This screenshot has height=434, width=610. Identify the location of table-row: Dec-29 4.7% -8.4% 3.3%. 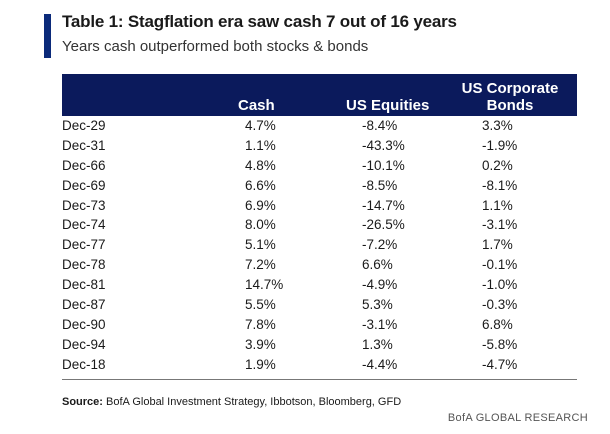
(319, 126).